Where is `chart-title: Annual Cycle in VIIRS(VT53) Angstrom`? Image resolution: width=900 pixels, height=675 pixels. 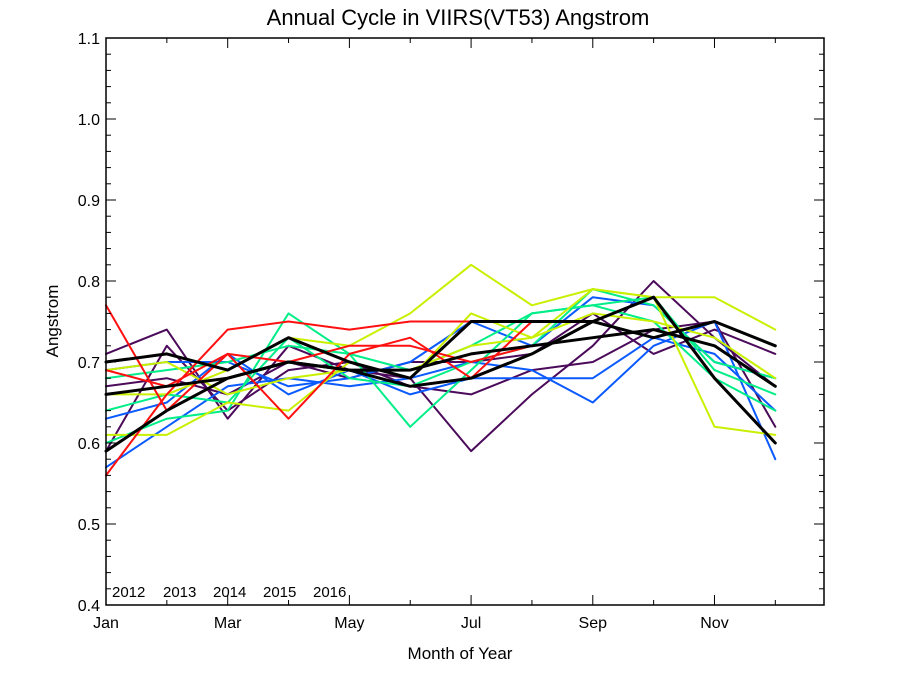 chart-title: Annual Cycle in VIIRS(VT53) Angstrom is located at coordinates (458, 17).